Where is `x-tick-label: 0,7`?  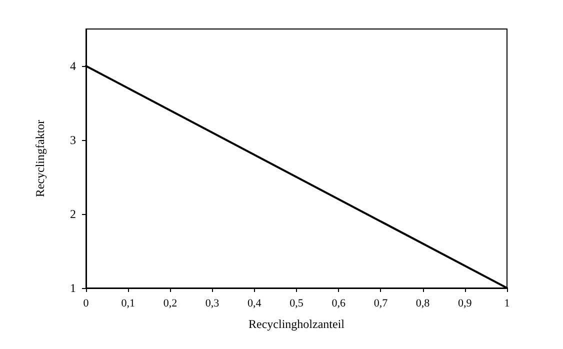
x-tick-label: 0,7 is located at coordinates (381, 304).